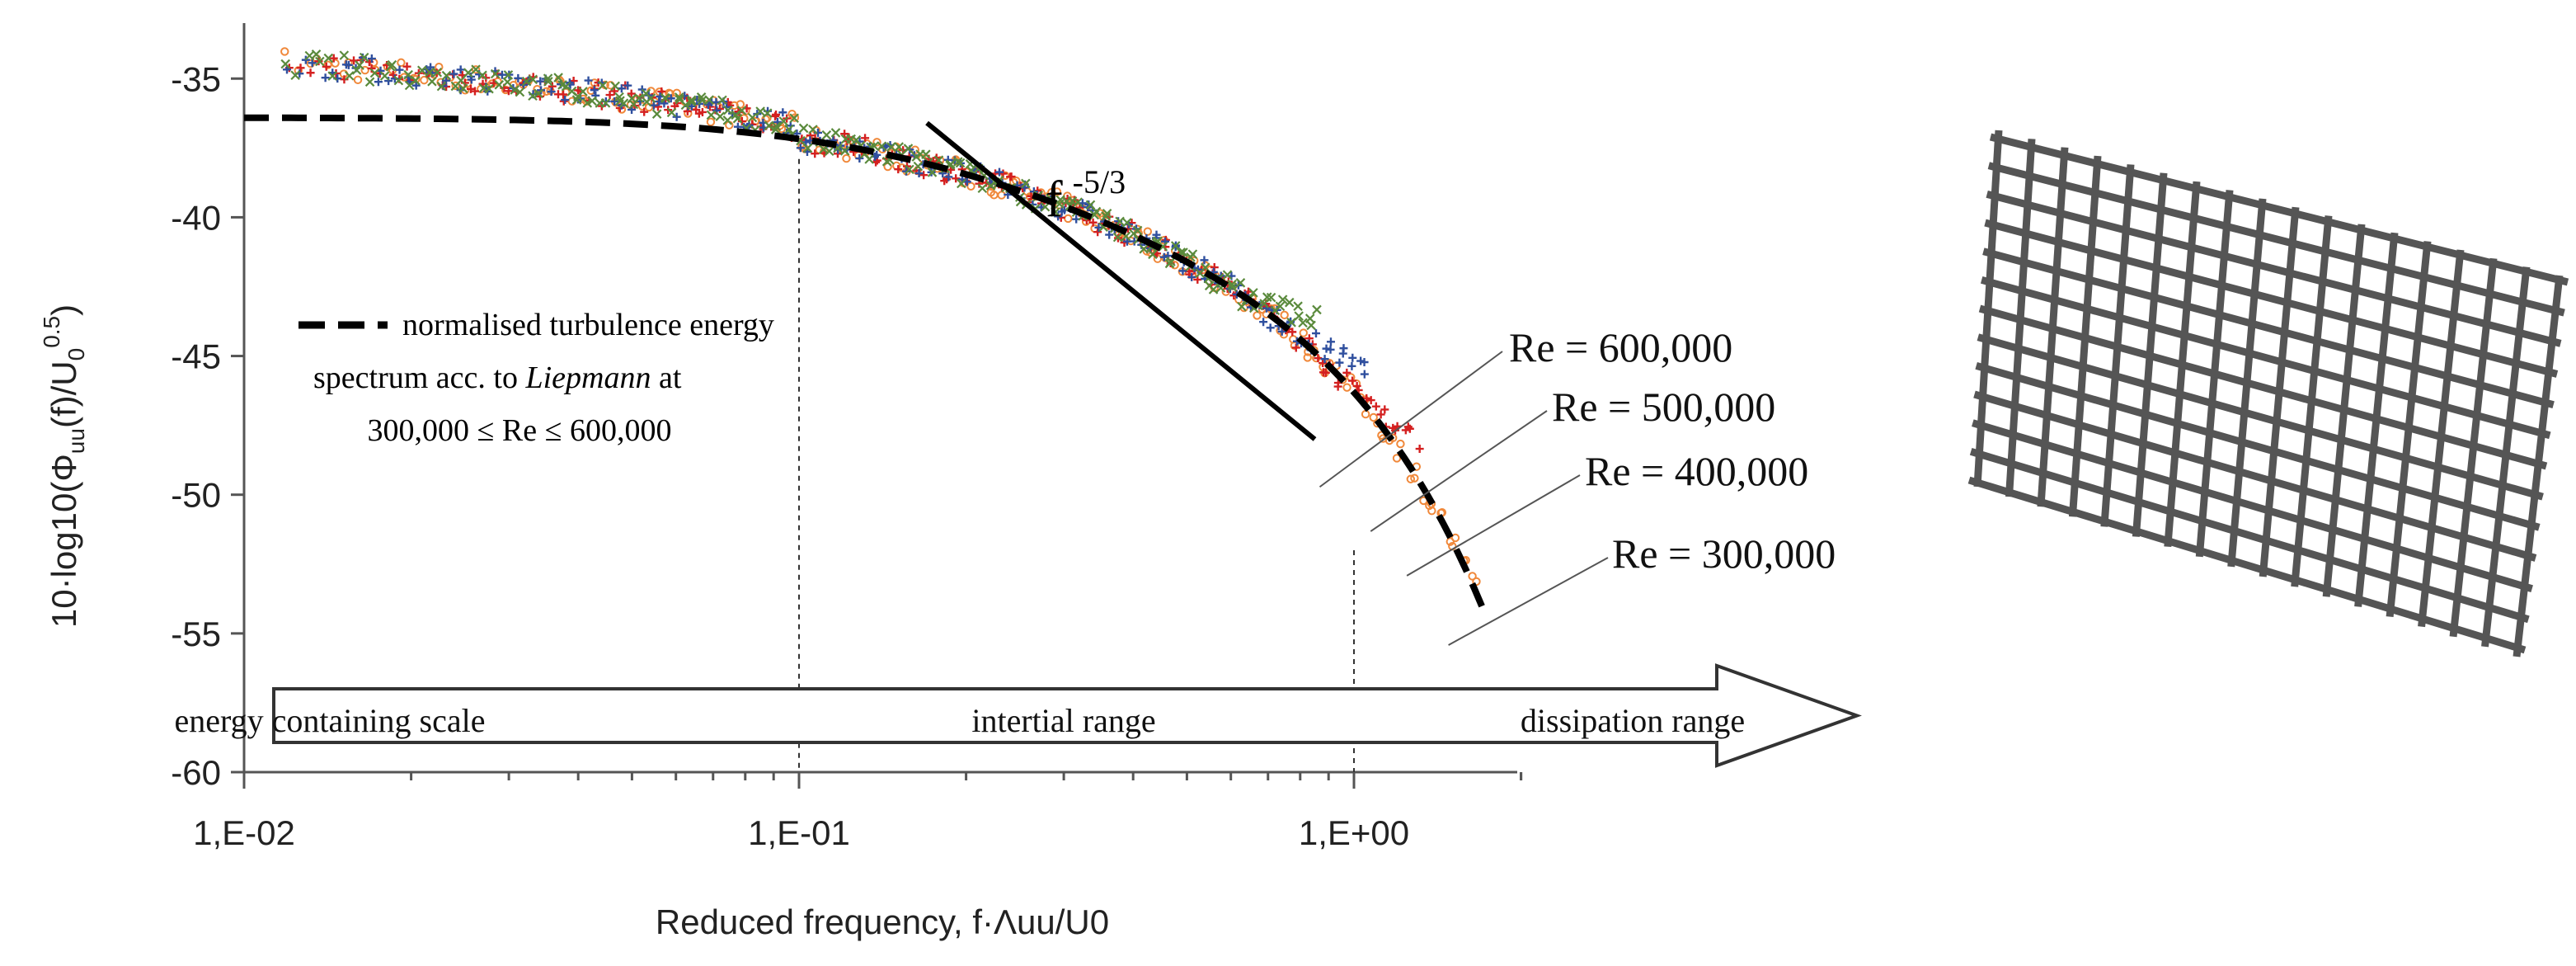  Describe the element at coordinates (1121, 280) in the screenshot. I see `slope-line` at that location.